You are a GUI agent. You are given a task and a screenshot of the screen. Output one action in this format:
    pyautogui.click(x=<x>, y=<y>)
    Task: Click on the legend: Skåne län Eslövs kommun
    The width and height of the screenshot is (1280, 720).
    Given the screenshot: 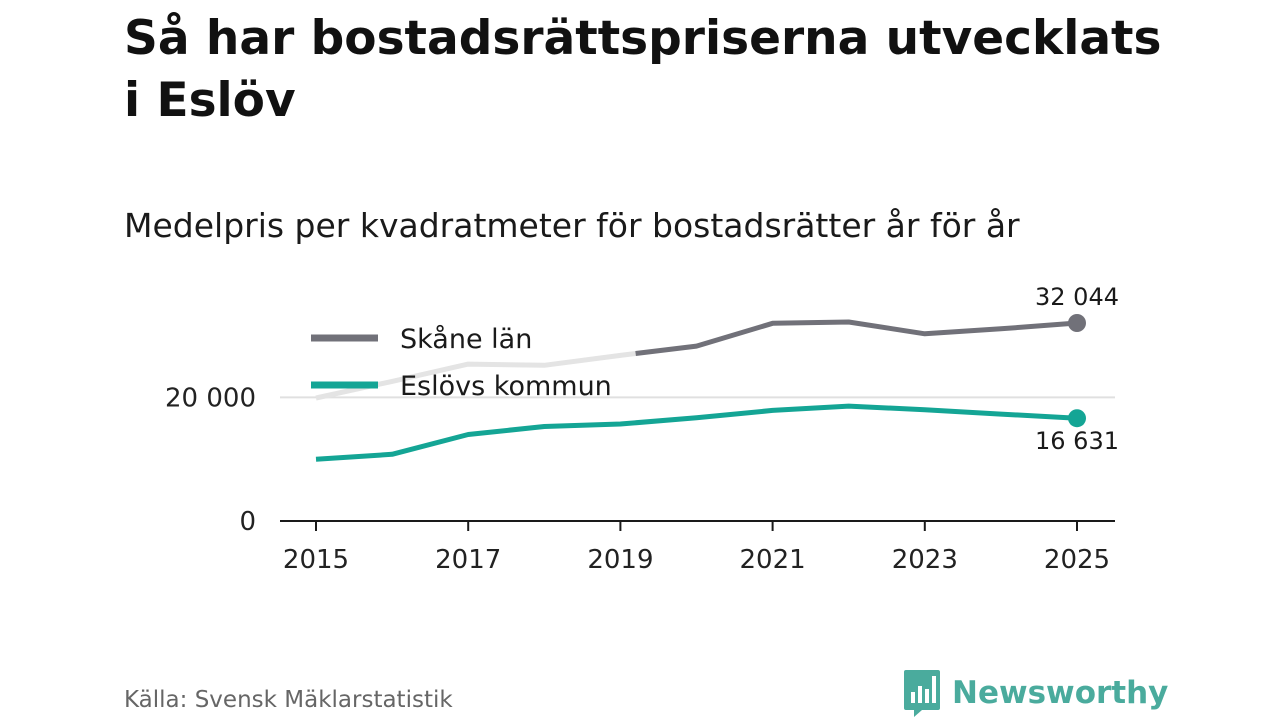 What is the action you would take?
    pyautogui.click(x=461, y=363)
    